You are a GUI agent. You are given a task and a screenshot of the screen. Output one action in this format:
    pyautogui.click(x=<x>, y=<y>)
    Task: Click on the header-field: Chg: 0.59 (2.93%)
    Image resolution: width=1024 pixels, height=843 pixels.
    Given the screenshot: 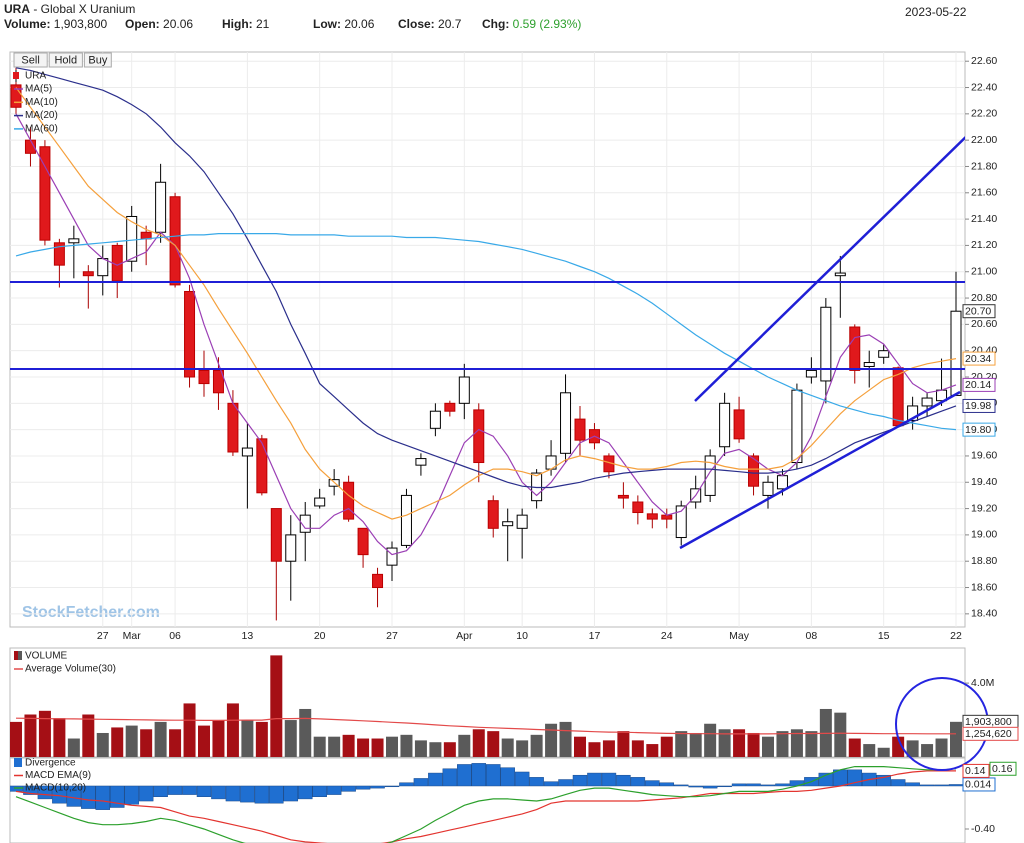 What is the action you would take?
    pyautogui.click(x=531, y=24)
    